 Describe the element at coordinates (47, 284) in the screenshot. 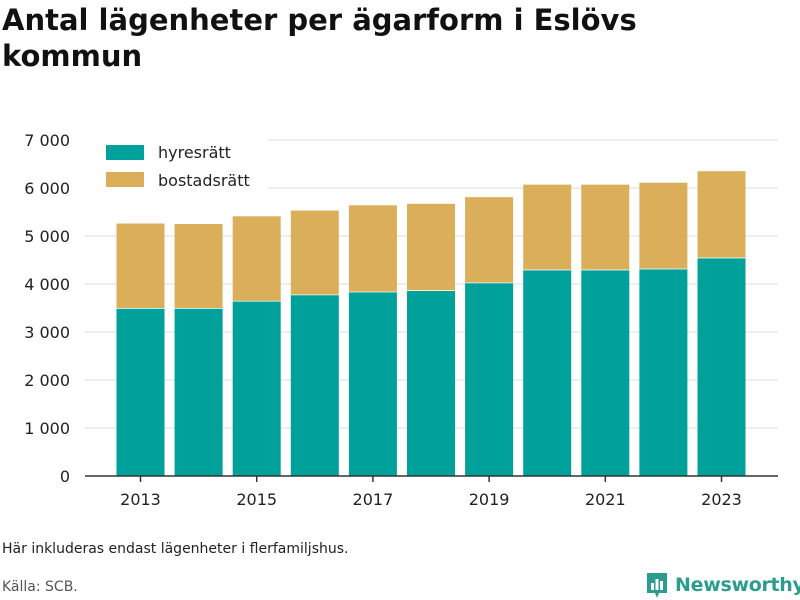

I see `y-tick-label: 4 000` at that location.